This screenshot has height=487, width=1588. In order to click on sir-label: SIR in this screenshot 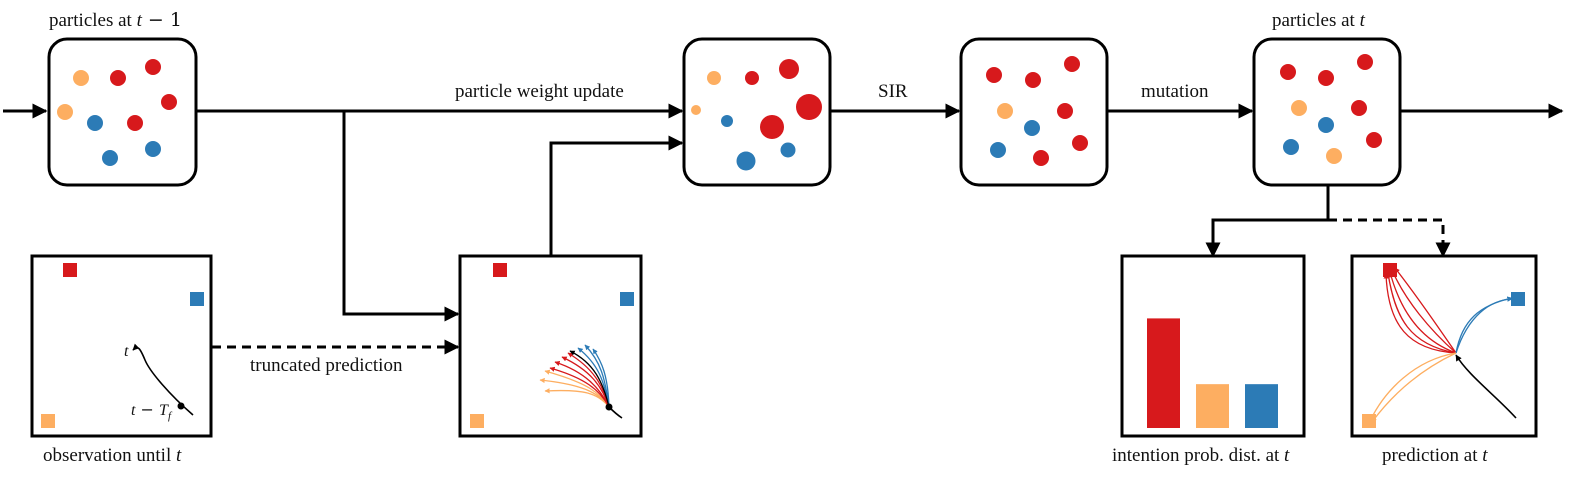, I will do `click(893, 91)`.